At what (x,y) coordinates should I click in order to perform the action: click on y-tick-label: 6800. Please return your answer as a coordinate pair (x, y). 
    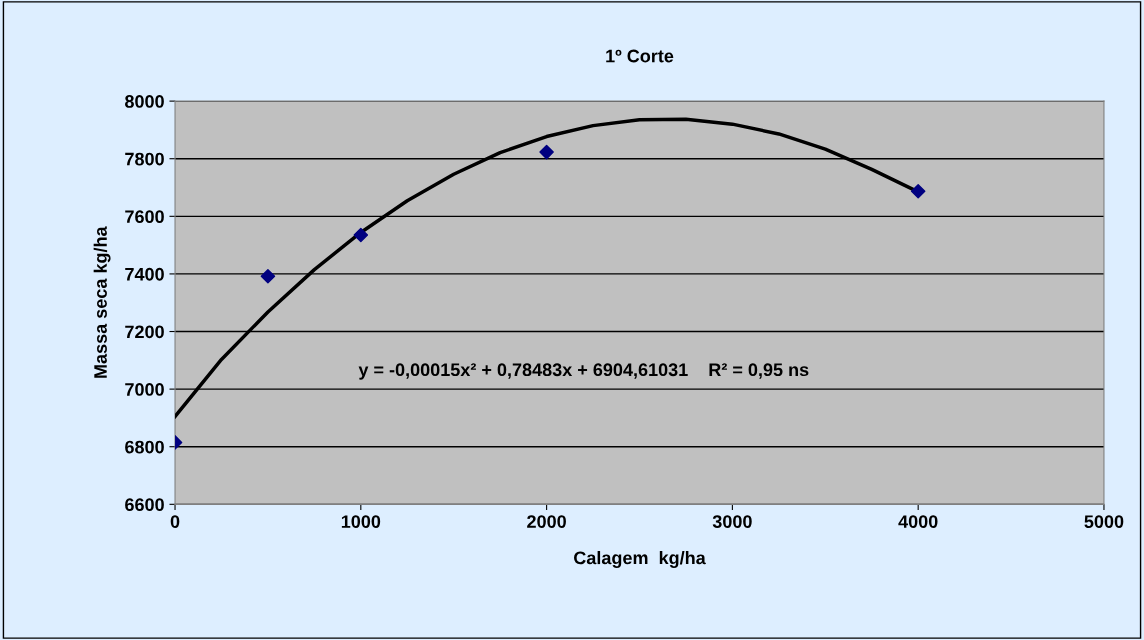
    Looking at the image, I should click on (144, 447).